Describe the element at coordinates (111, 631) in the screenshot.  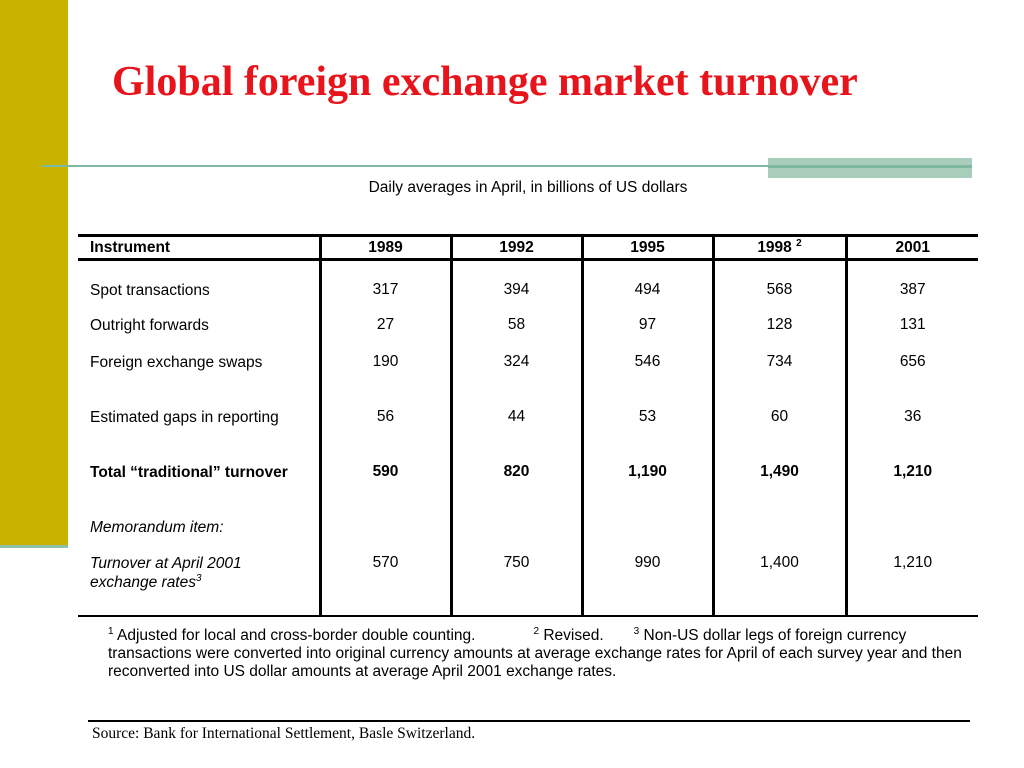
I see `footnote-1-mark: 1` at that location.